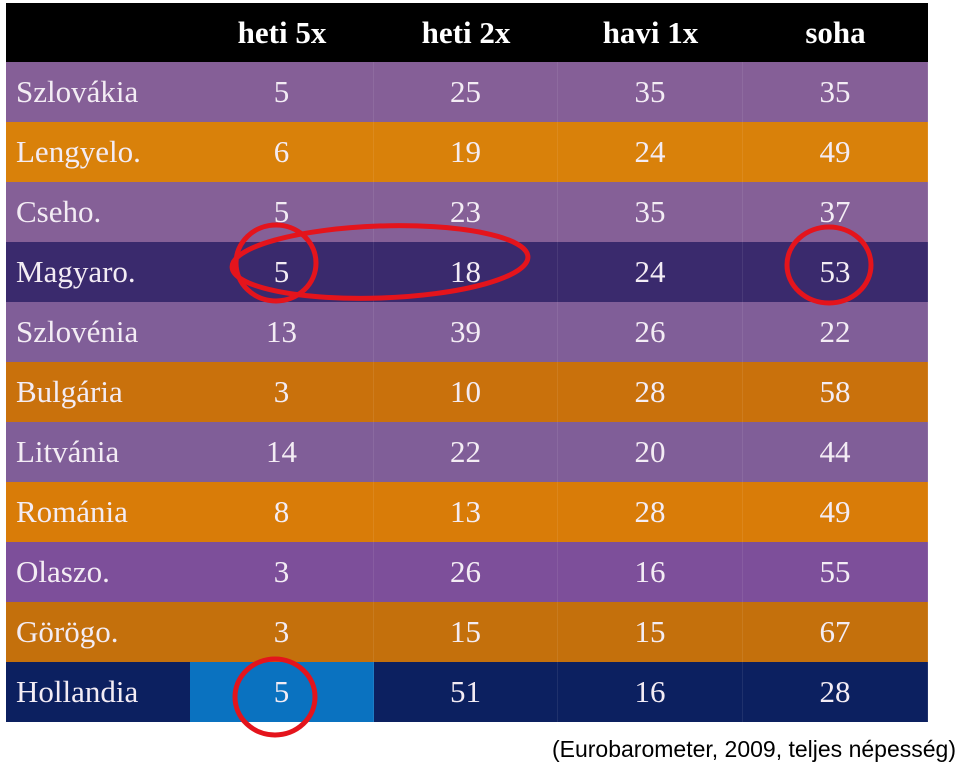 The height and width of the screenshot is (767, 960). Describe the element at coordinates (835, 392) in the screenshot. I see `value-cell: 58` at that location.